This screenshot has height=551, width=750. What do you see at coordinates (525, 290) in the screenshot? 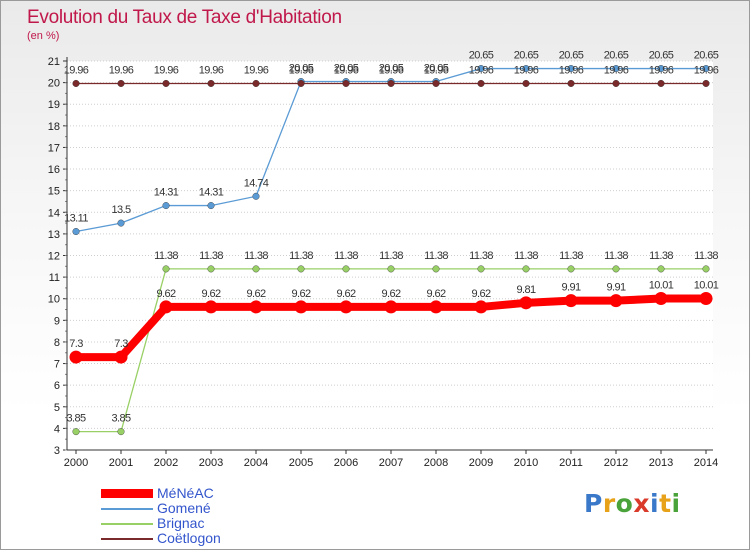
I see `data-label-meneac: 9.81` at bounding box center [525, 290].